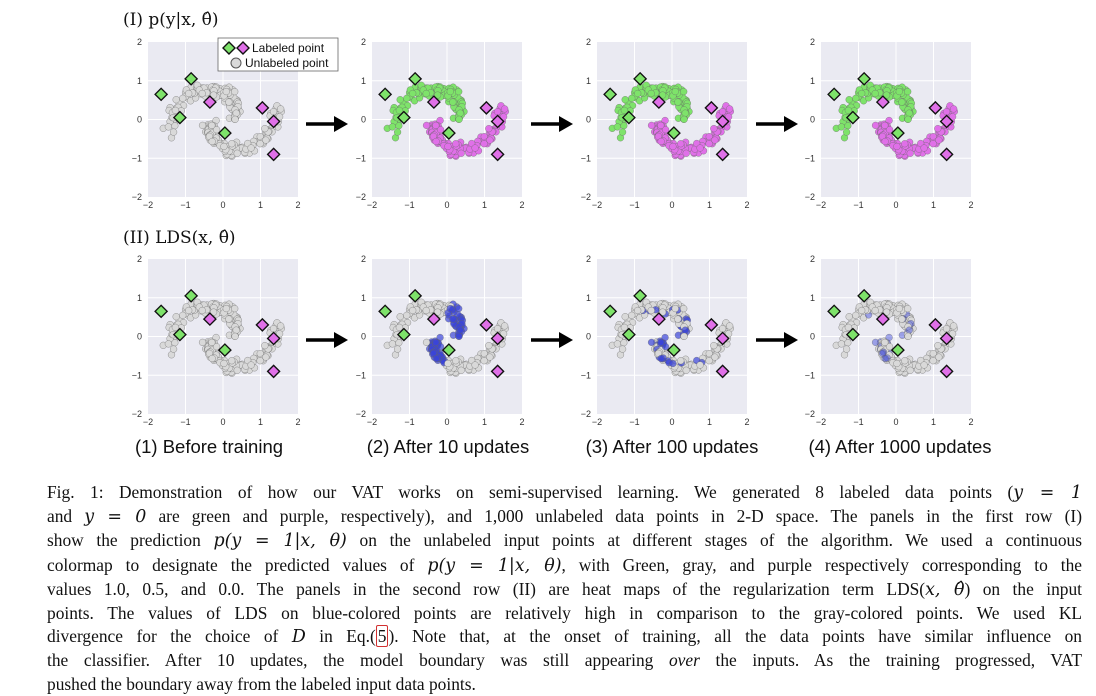 The image size is (1096, 696). Describe the element at coordinates (229, 48) in the screenshot. I see `legend-green-diamond` at that location.